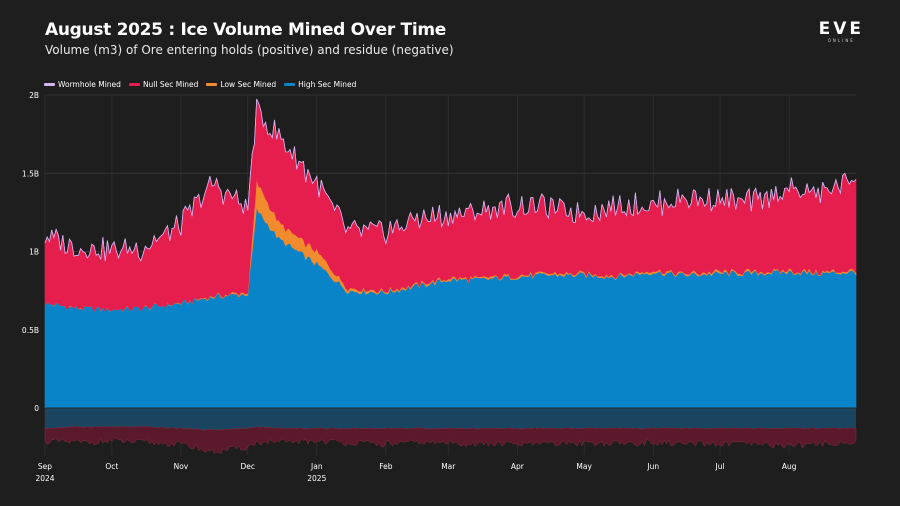 This screenshot has height=506, width=900. What do you see at coordinates (34, 95) in the screenshot?
I see `y-tick-label: 2B` at bounding box center [34, 95].